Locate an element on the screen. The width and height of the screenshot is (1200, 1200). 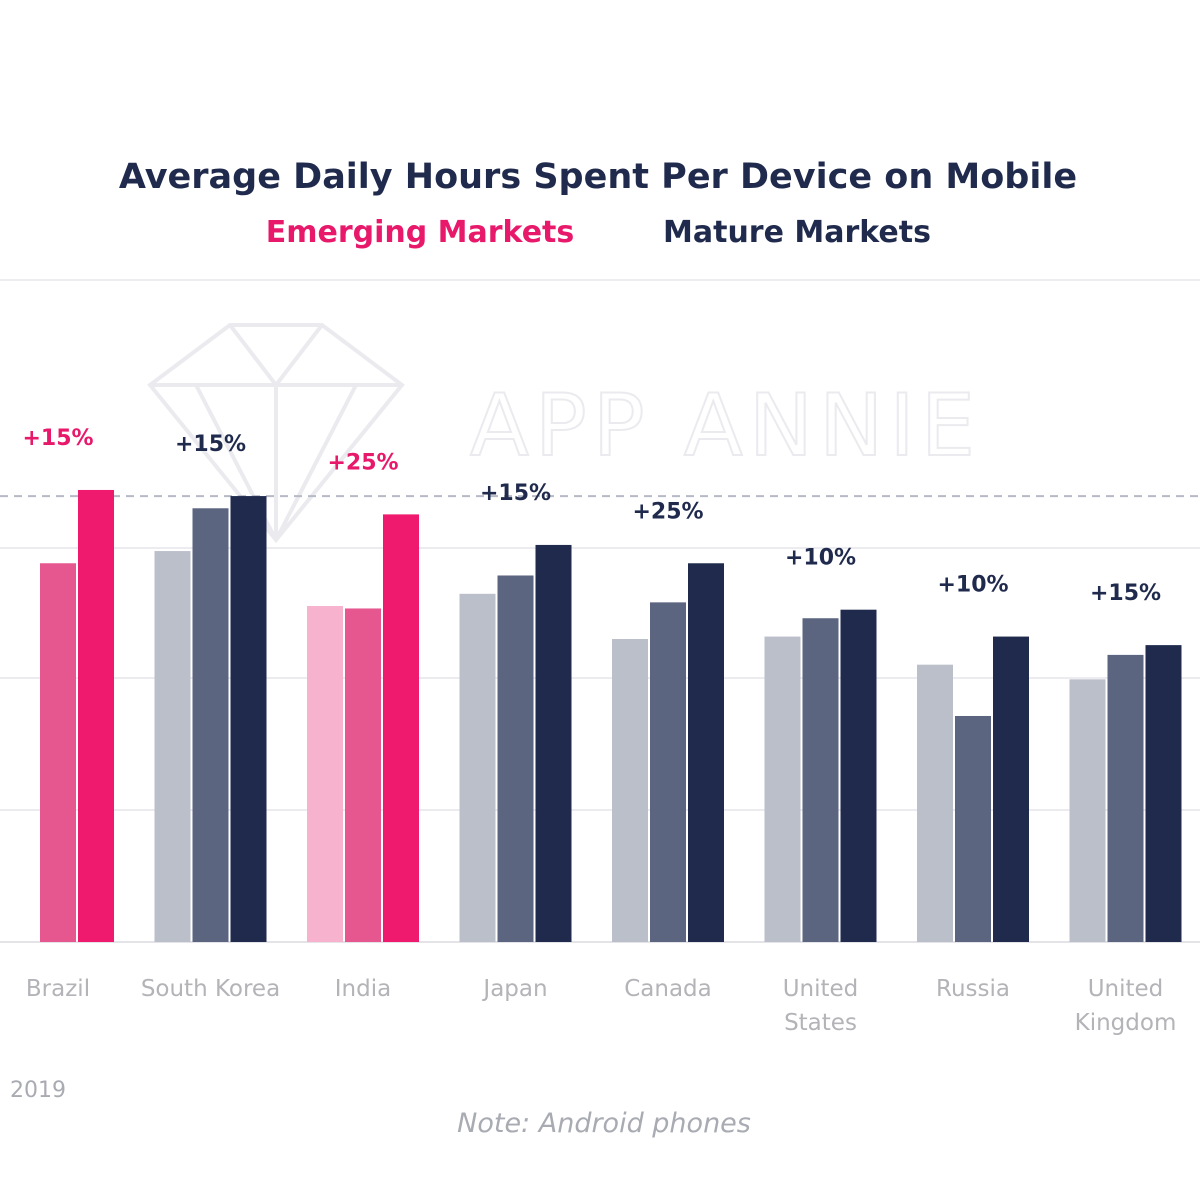
data-labels: +15%+15%+25%+15%+25%+10%+10%+15%+ is located at coordinates (591, 516).